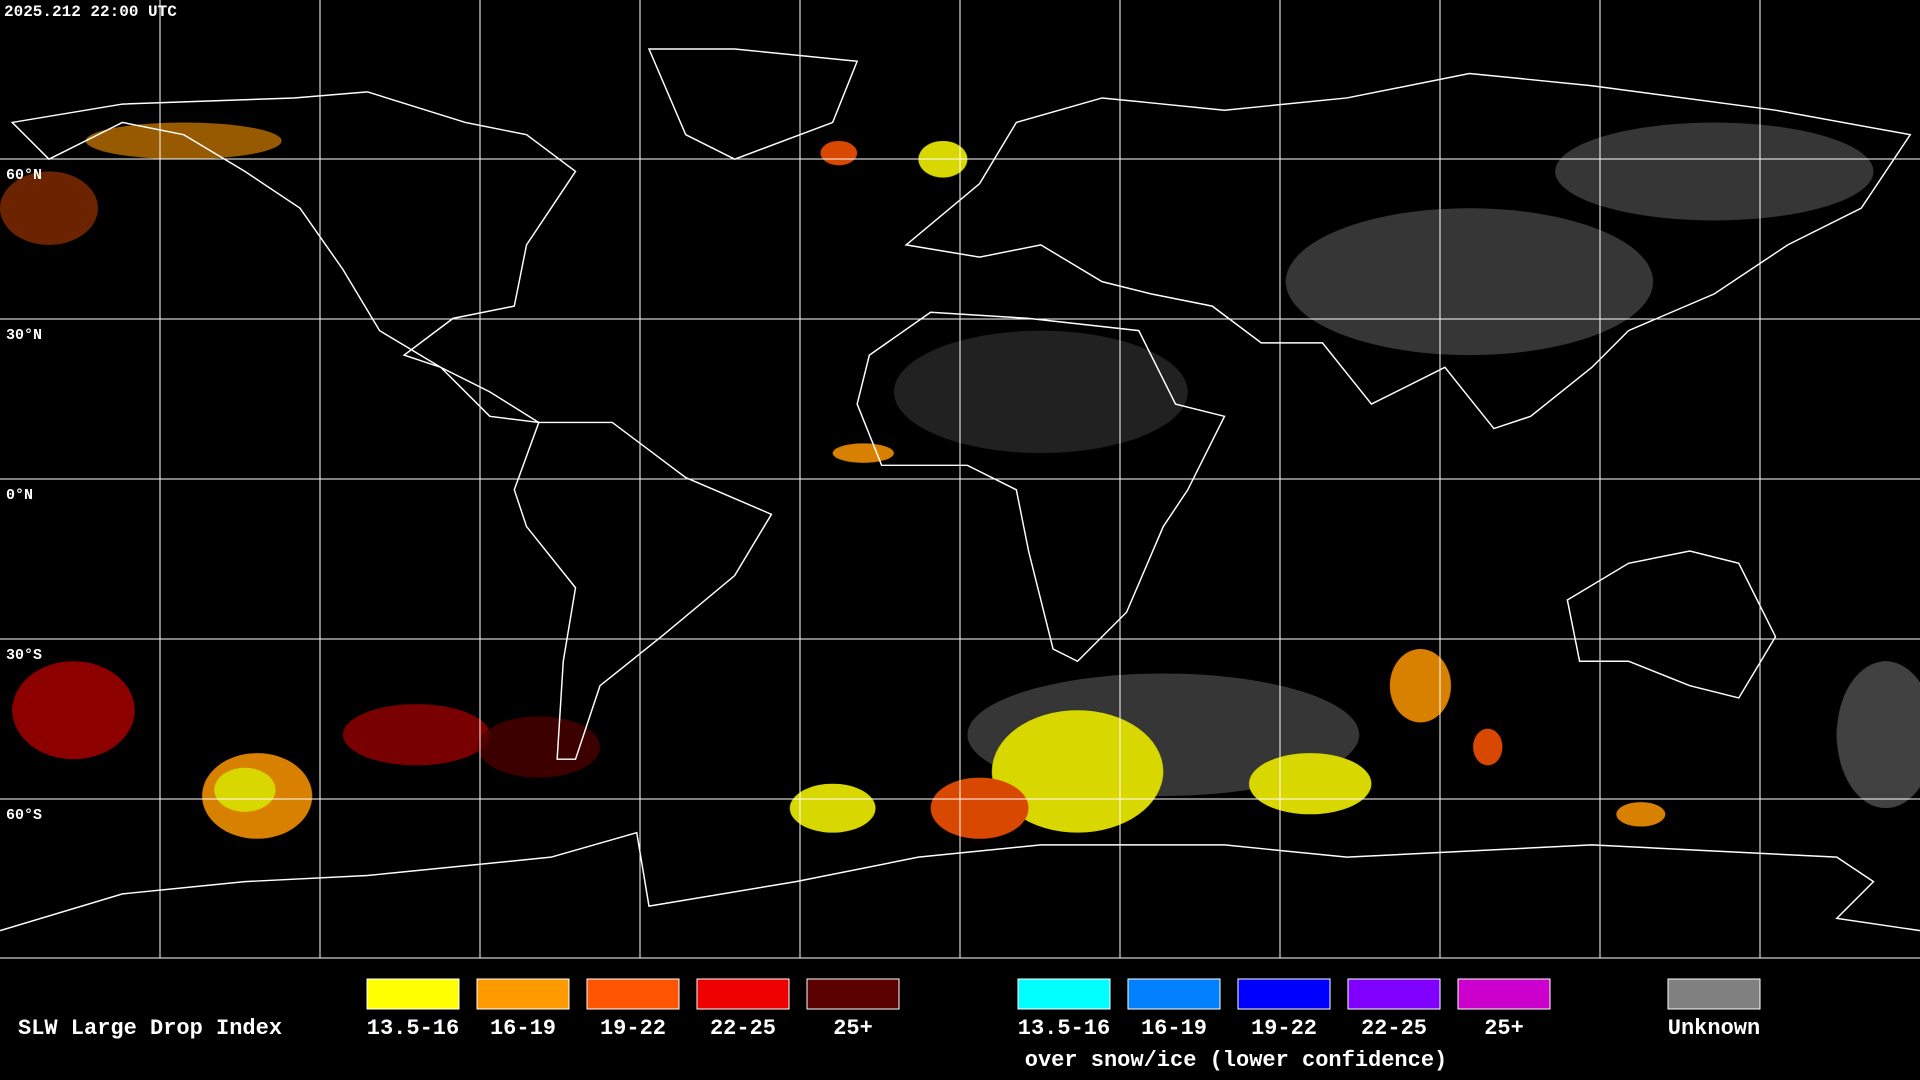 The width and height of the screenshot is (1920, 1080). What do you see at coordinates (19, 495) in the screenshot?
I see `latitude-label: 0°N` at bounding box center [19, 495].